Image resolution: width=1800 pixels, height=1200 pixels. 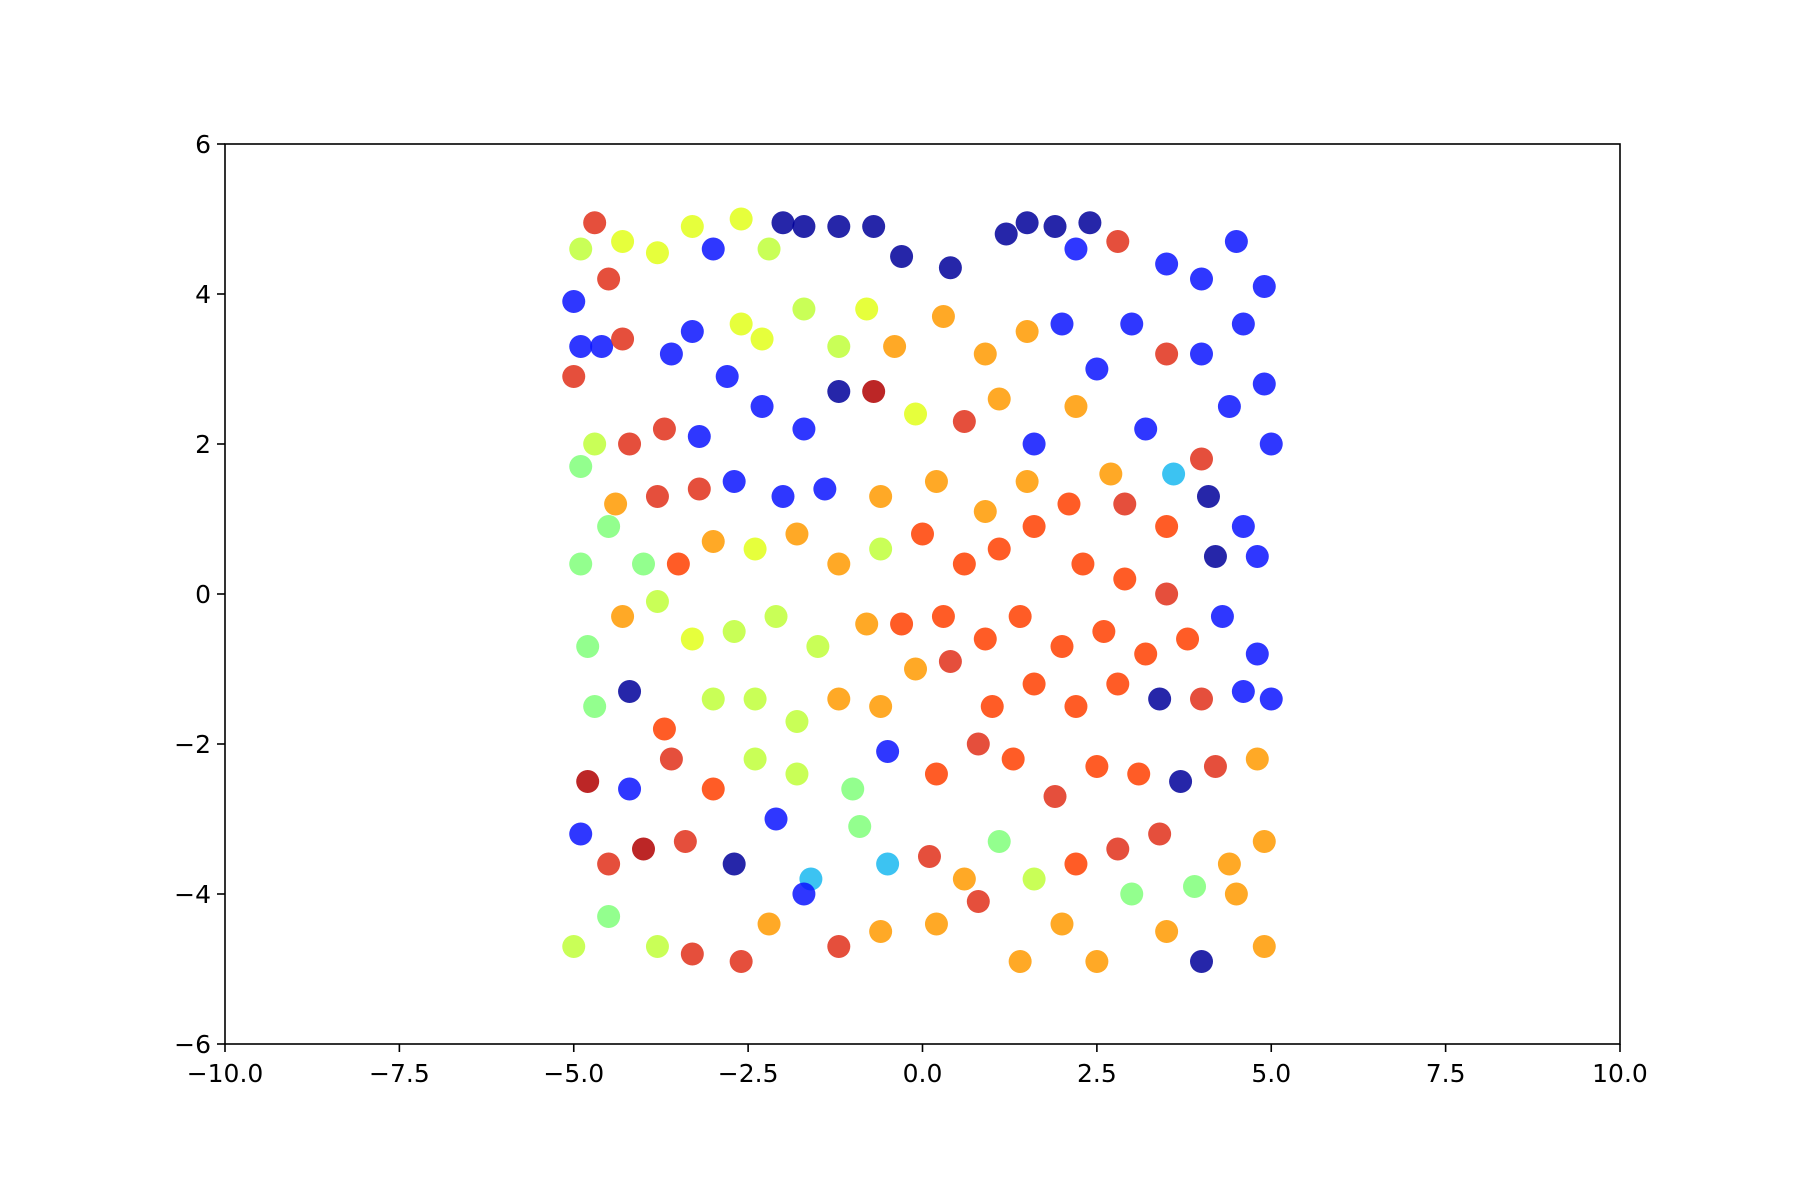 I want to click on y-tick-label: −4, so click(x=192, y=894).